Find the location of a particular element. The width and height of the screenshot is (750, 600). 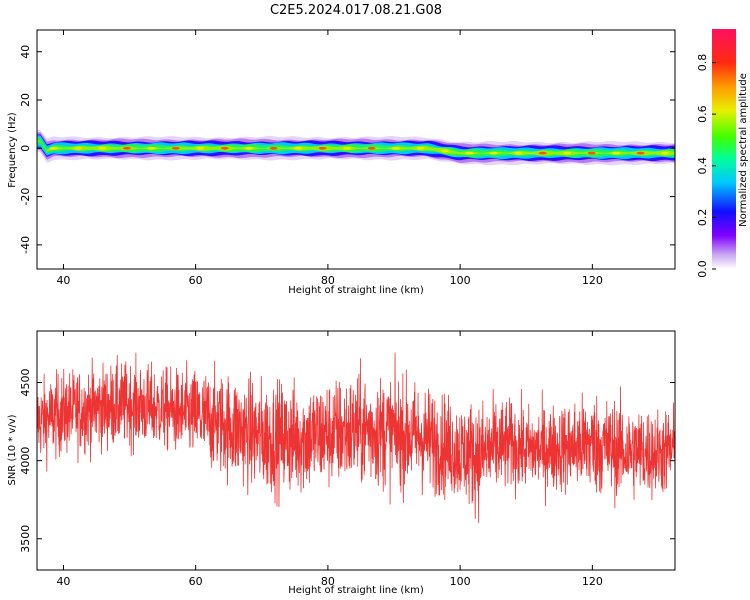

snr-y-label: SNR (10 * v/v) is located at coordinates (12, 449).